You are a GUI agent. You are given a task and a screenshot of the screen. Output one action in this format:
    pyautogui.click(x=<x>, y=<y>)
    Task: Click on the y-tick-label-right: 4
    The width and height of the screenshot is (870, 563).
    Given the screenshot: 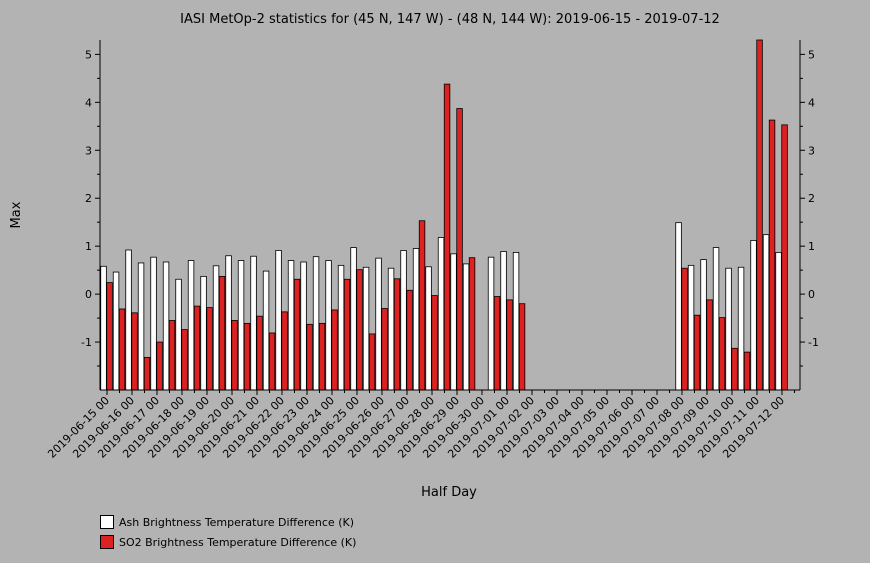 What is the action you would take?
    pyautogui.click(x=811, y=102)
    